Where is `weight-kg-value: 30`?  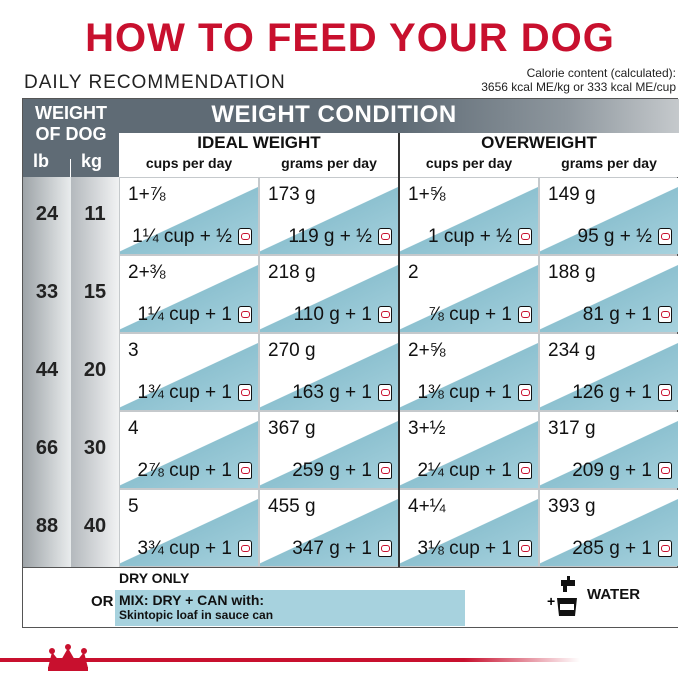
weight-kg-value: 30 is located at coordinates (95, 448).